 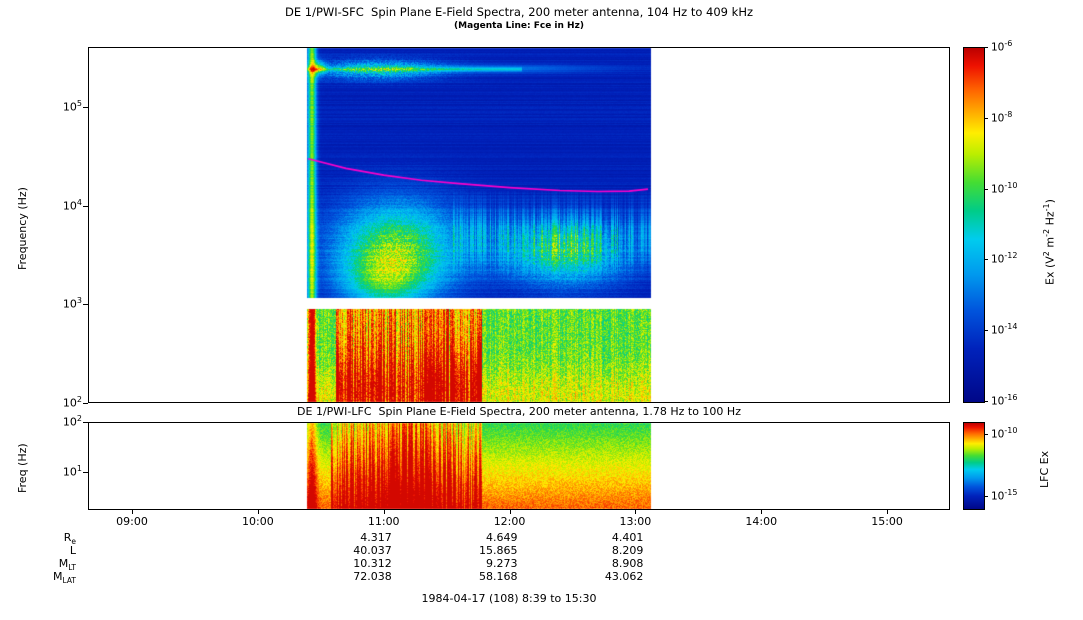 What do you see at coordinates (372, 576) in the screenshot?
I see `ephemeris-value: 72.038` at bounding box center [372, 576].